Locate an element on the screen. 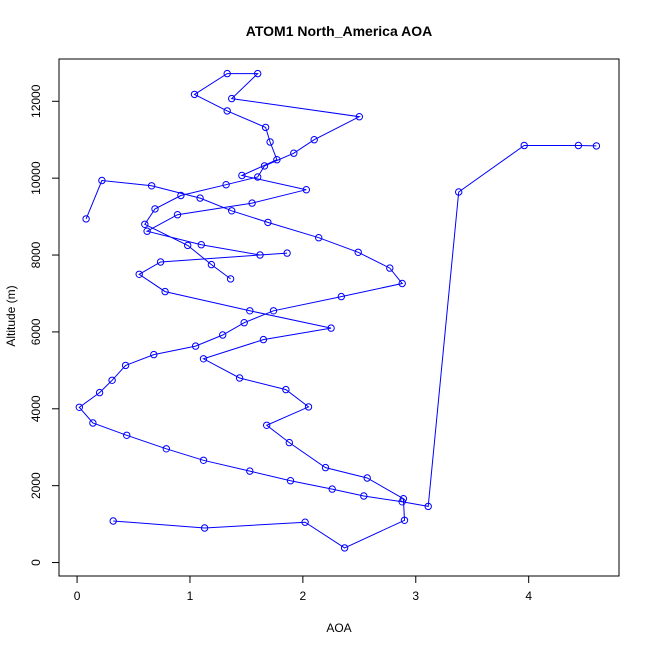 This screenshot has height=655, width=650. y-tick-label: 6000 is located at coordinates (36, 331).